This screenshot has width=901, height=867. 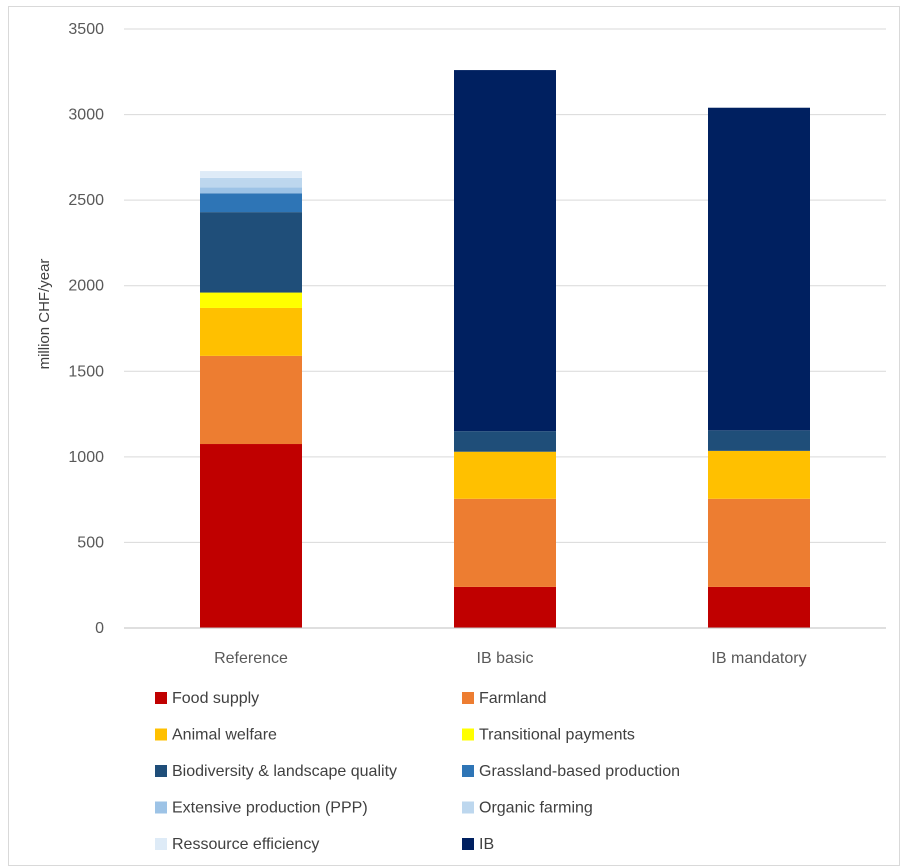 What do you see at coordinates (86, 200) in the screenshot?
I see `y-tick-label: 2500` at bounding box center [86, 200].